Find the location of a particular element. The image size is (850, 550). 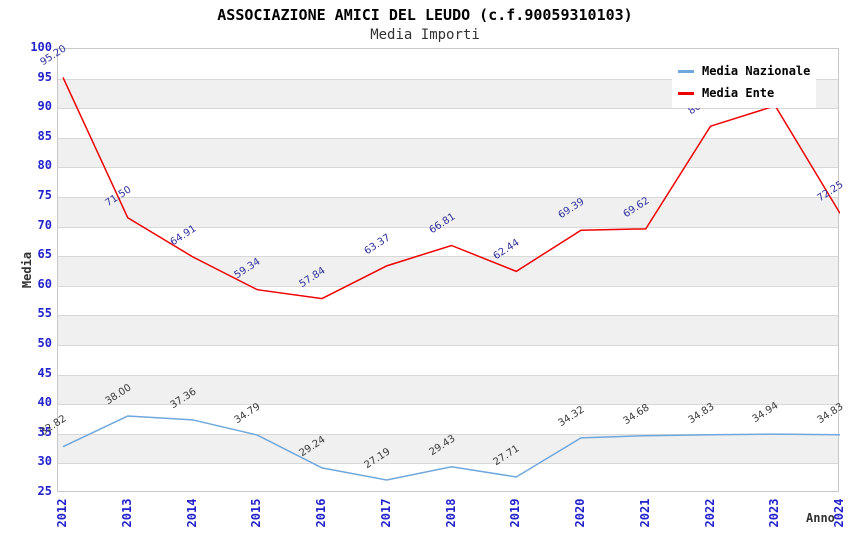

y-tick-label: 40 is located at coordinates (44, 402).